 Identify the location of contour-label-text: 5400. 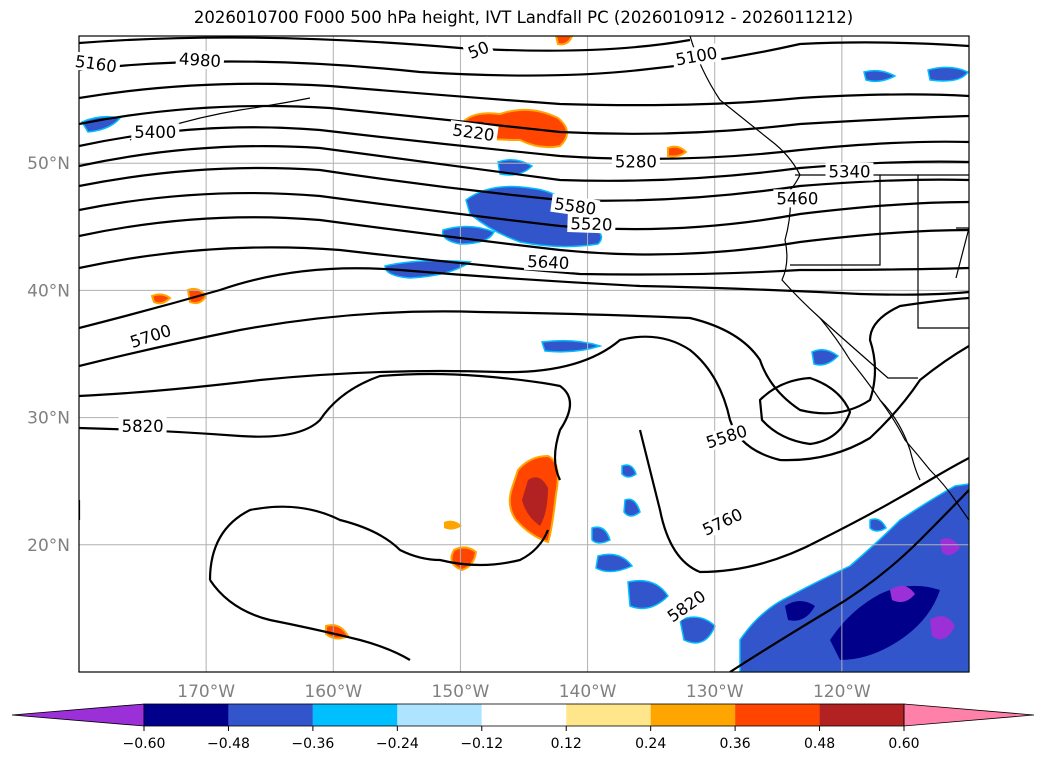
(155, 132).